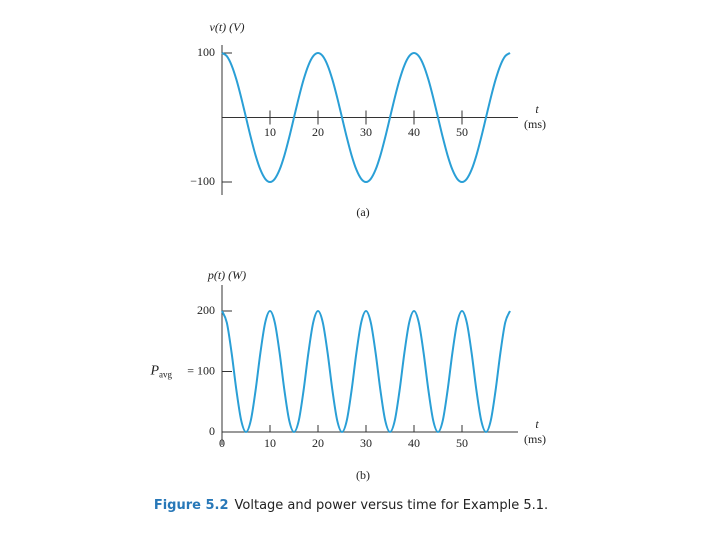 Image resolution: width=720 pixels, height=540 pixels. I want to click on avg-annotation: Pavg, so click(160, 372).